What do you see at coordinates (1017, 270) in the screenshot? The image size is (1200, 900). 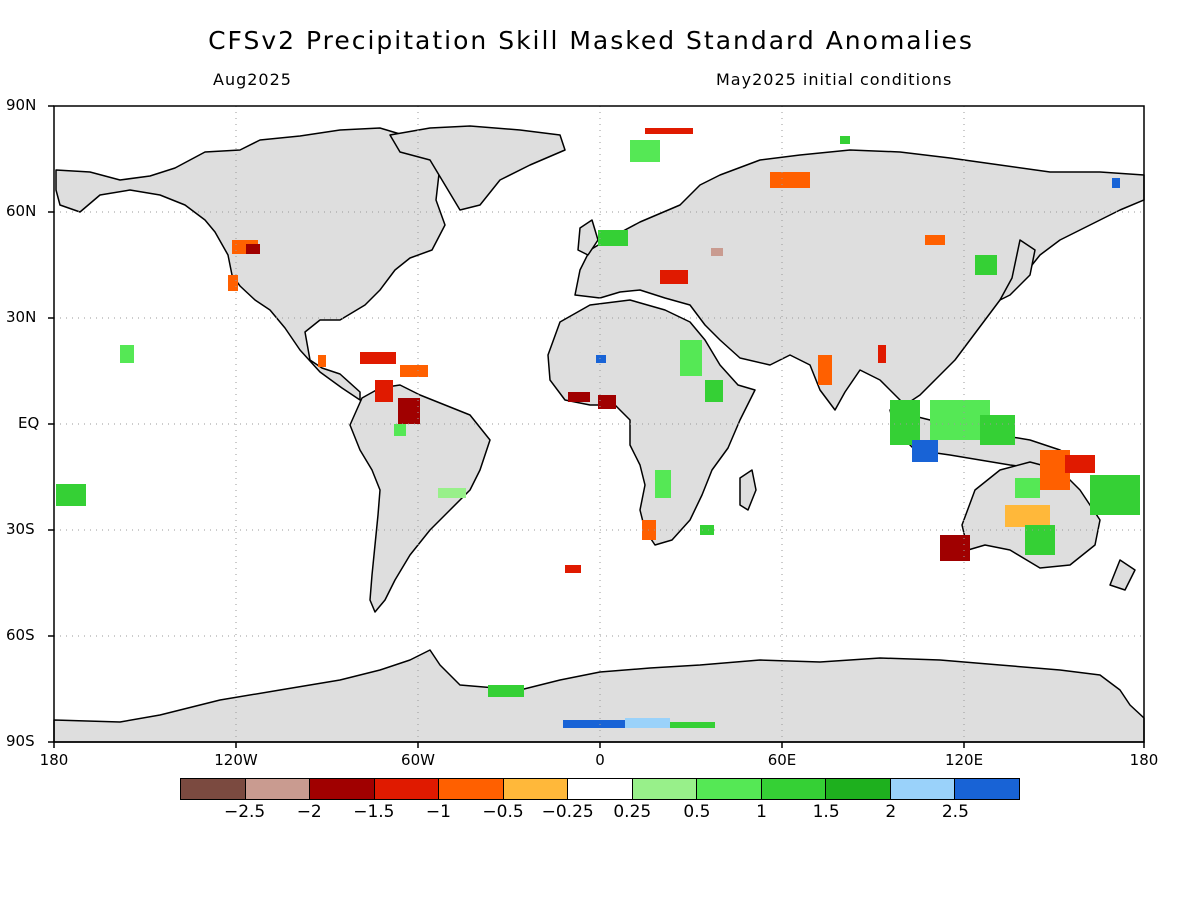 I see `japan` at bounding box center [1017, 270].